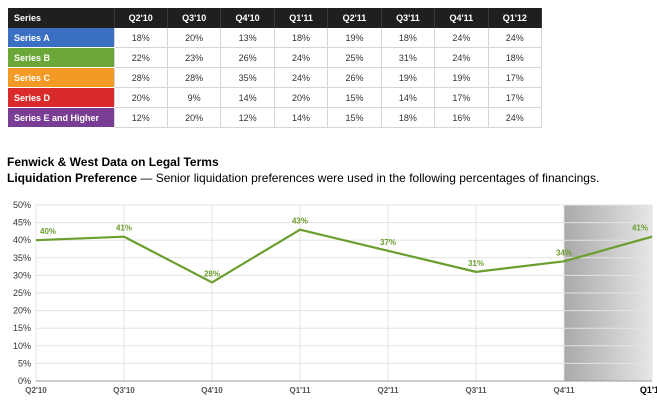 This screenshot has width=657, height=405. What do you see at coordinates (22, 346) in the screenshot?
I see `y-tick-label: 10%` at bounding box center [22, 346].